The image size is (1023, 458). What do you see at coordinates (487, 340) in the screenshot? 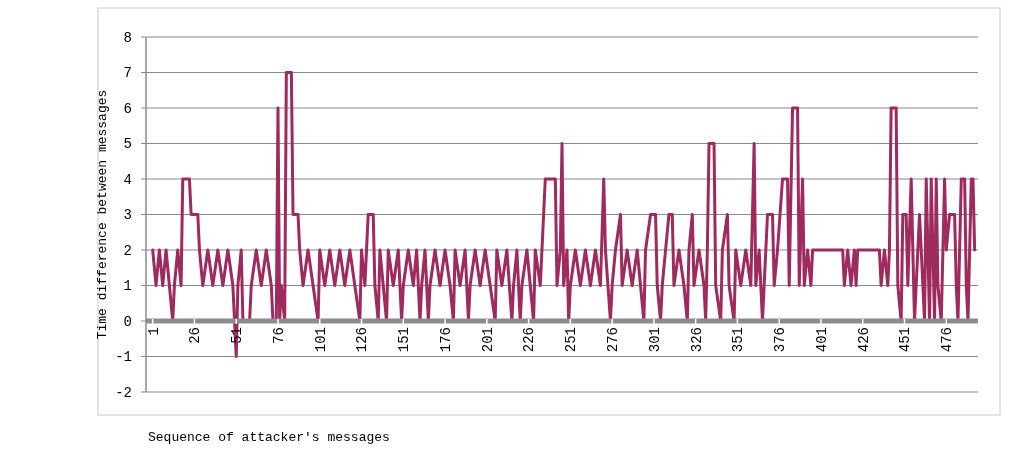
I see `x-tick-label: 201` at bounding box center [487, 340].